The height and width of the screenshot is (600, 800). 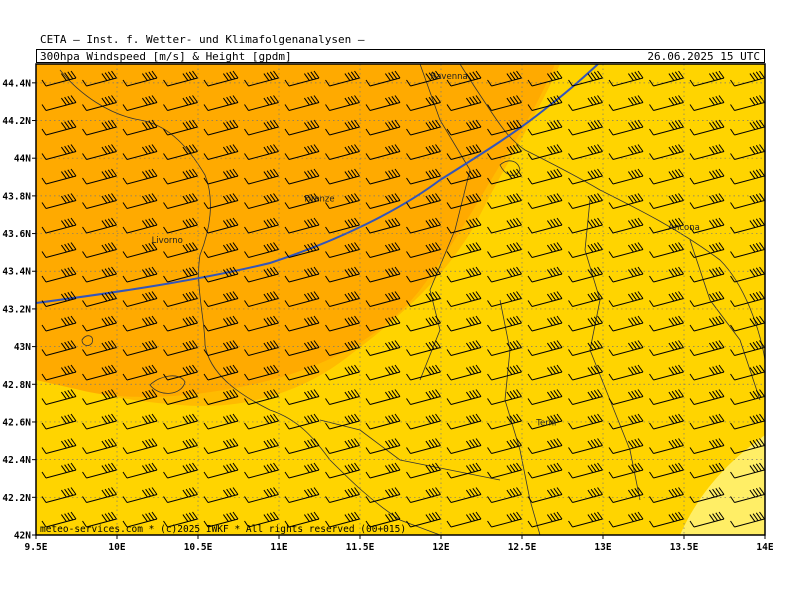 What do you see at coordinates (319, 200) in the screenshot?
I see `city-label-firenze: Firenze` at bounding box center [319, 200].